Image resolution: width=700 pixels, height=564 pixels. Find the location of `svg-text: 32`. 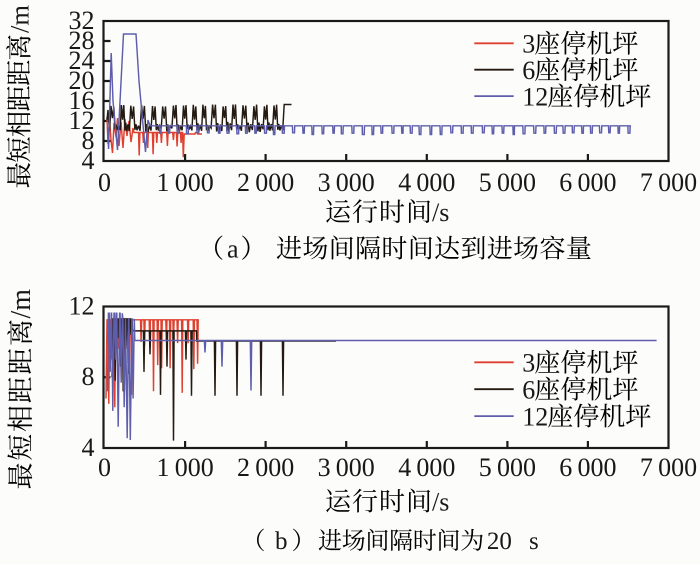

svg-text: 32 is located at coordinates (82, 20).